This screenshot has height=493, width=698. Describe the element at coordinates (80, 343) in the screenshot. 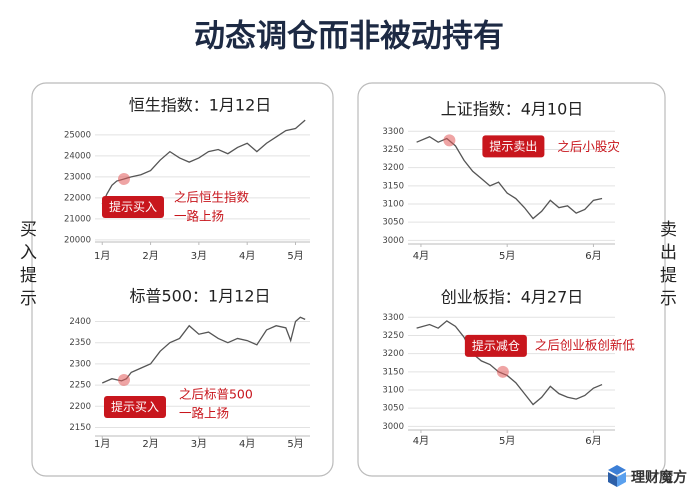

I see `y-tick-label: 2350` at that location.